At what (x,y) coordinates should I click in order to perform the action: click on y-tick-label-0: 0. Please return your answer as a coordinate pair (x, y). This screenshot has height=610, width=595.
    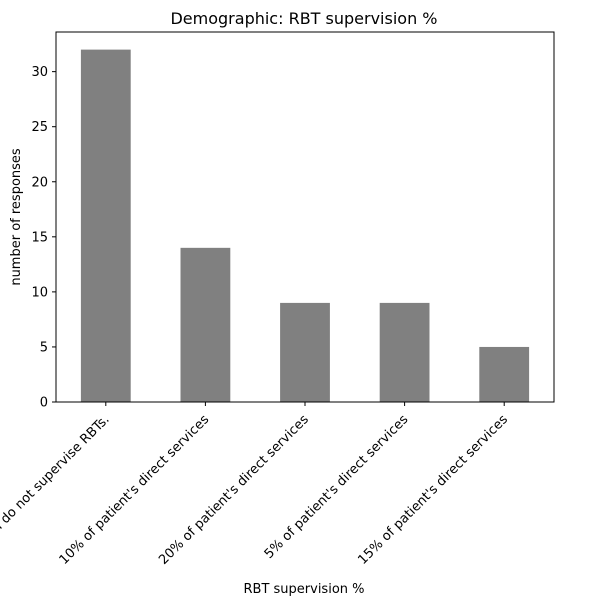
    Looking at the image, I should click on (44, 403).